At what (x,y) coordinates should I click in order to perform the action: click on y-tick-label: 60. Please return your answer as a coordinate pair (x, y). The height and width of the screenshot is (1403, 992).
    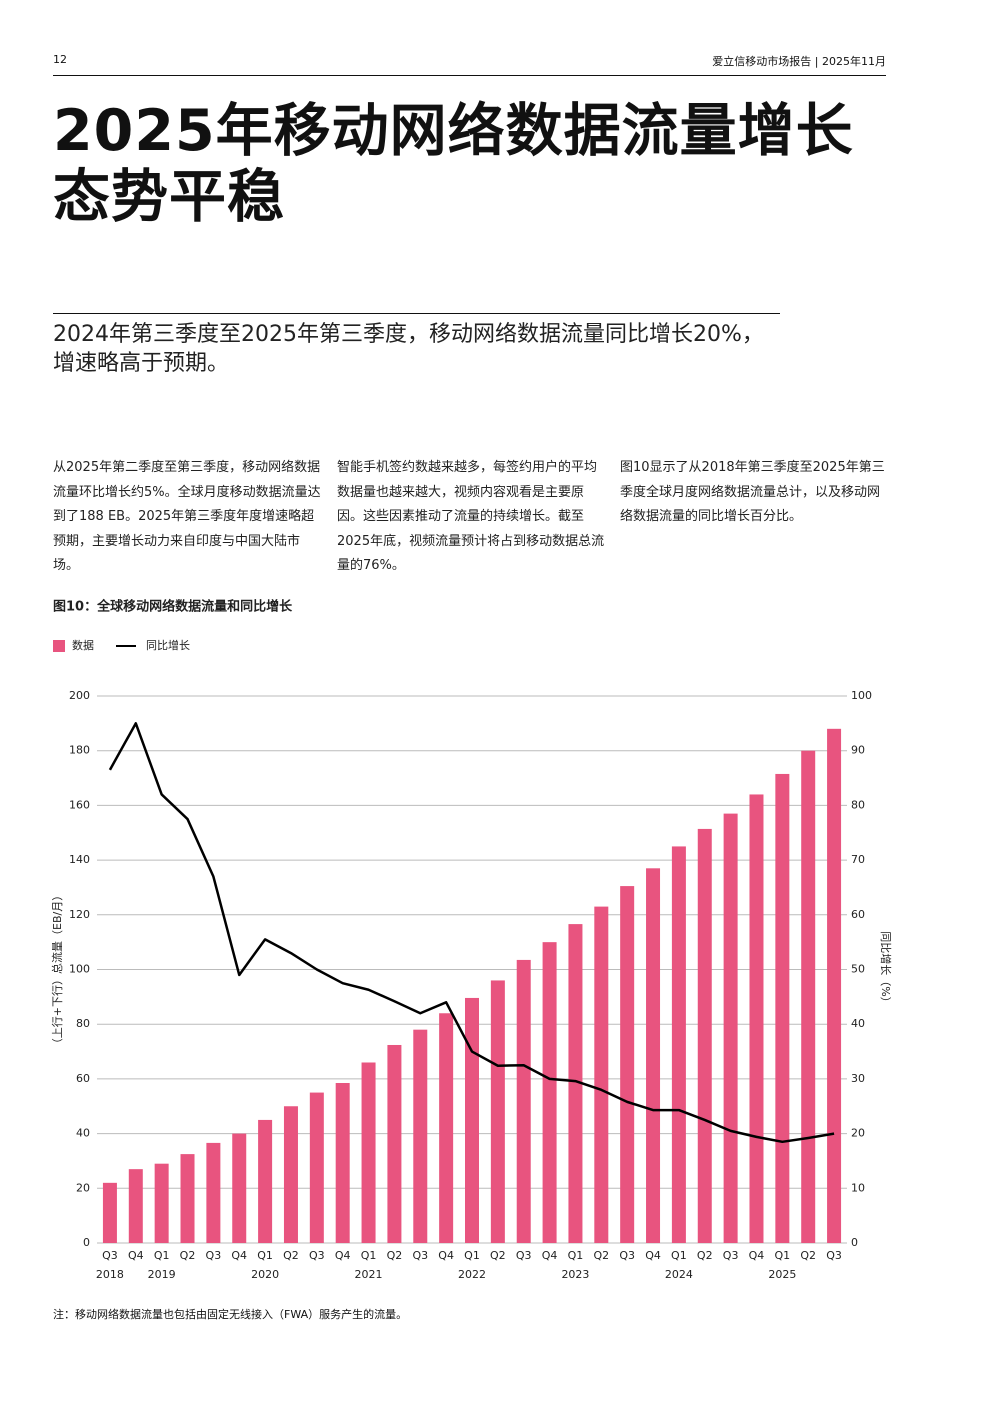
    Looking at the image, I should click on (83, 1078).